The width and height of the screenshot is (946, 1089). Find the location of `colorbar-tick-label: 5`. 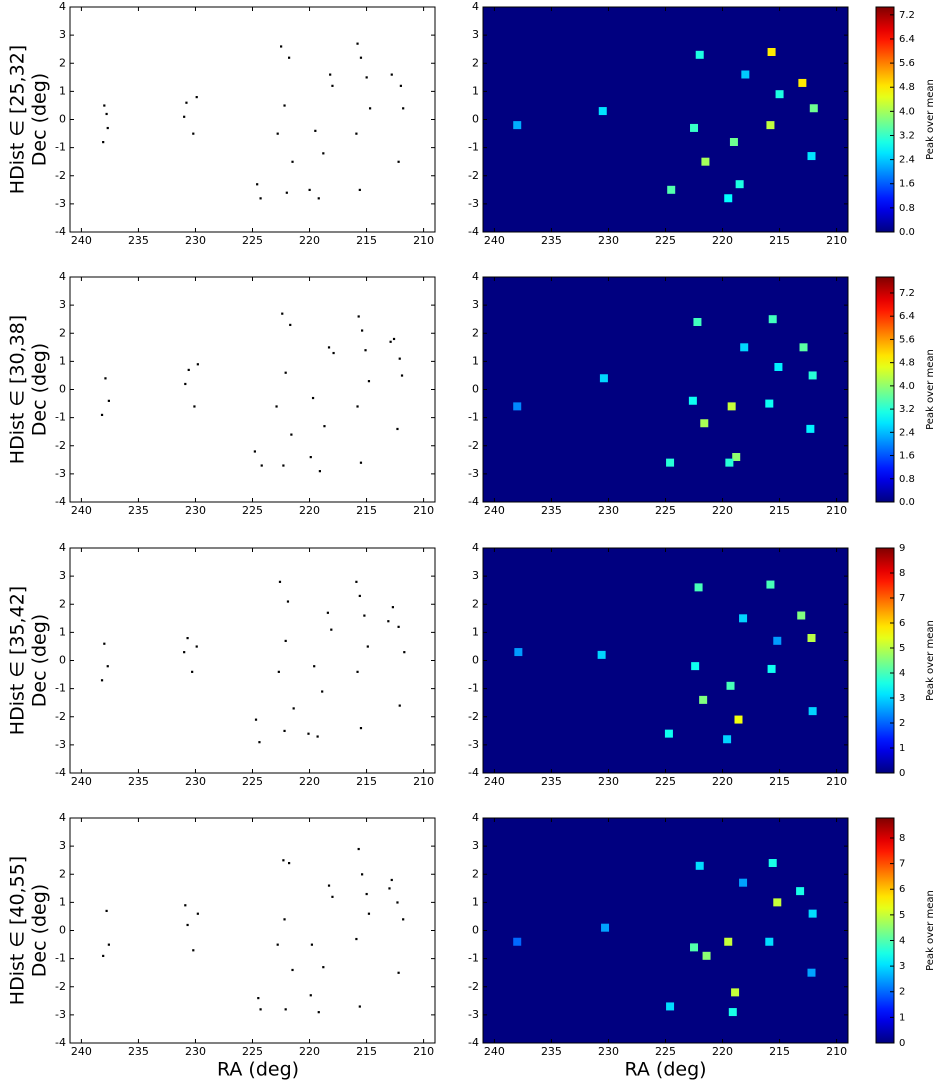

colorbar-tick-label: 5 is located at coordinates (902, 648).